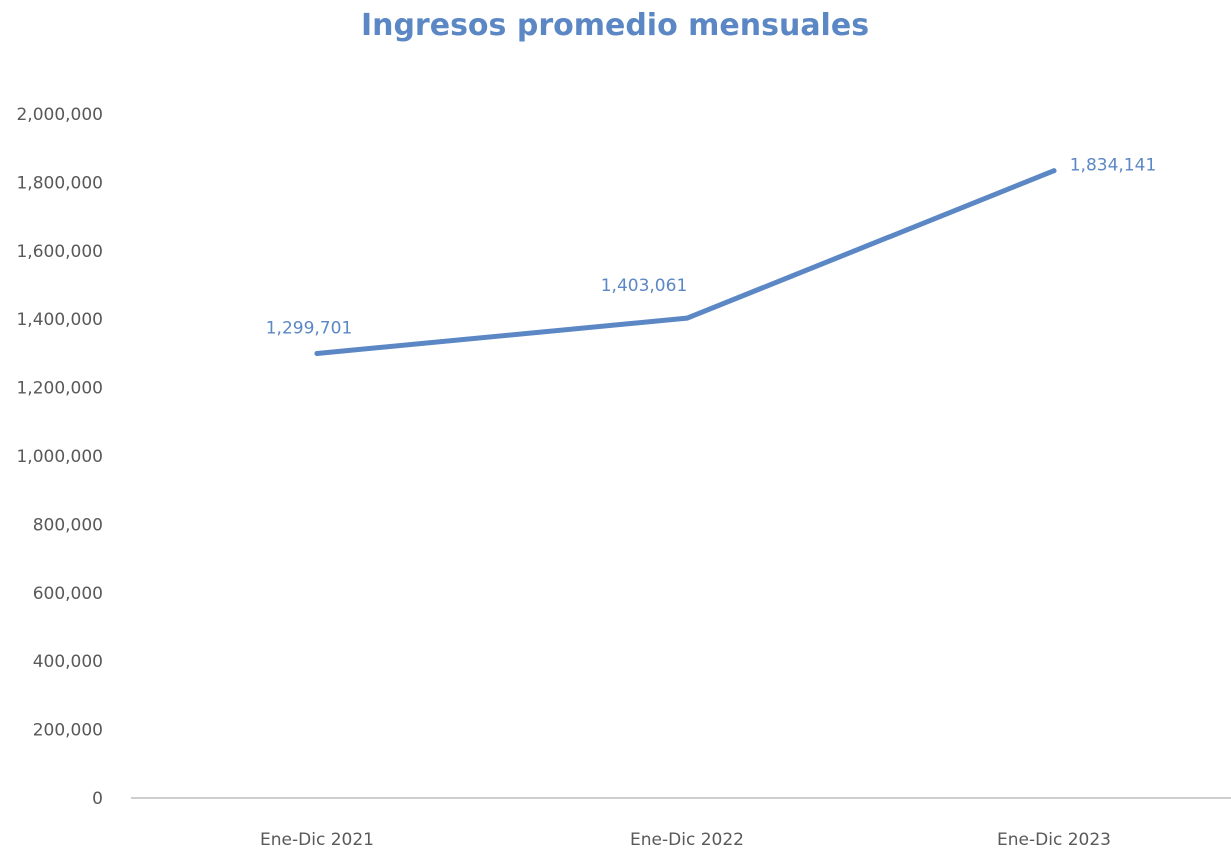 The image size is (1231, 855). What do you see at coordinates (59, 252) in the screenshot?
I see `y-tick-label: 1,600,000` at bounding box center [59, 252].